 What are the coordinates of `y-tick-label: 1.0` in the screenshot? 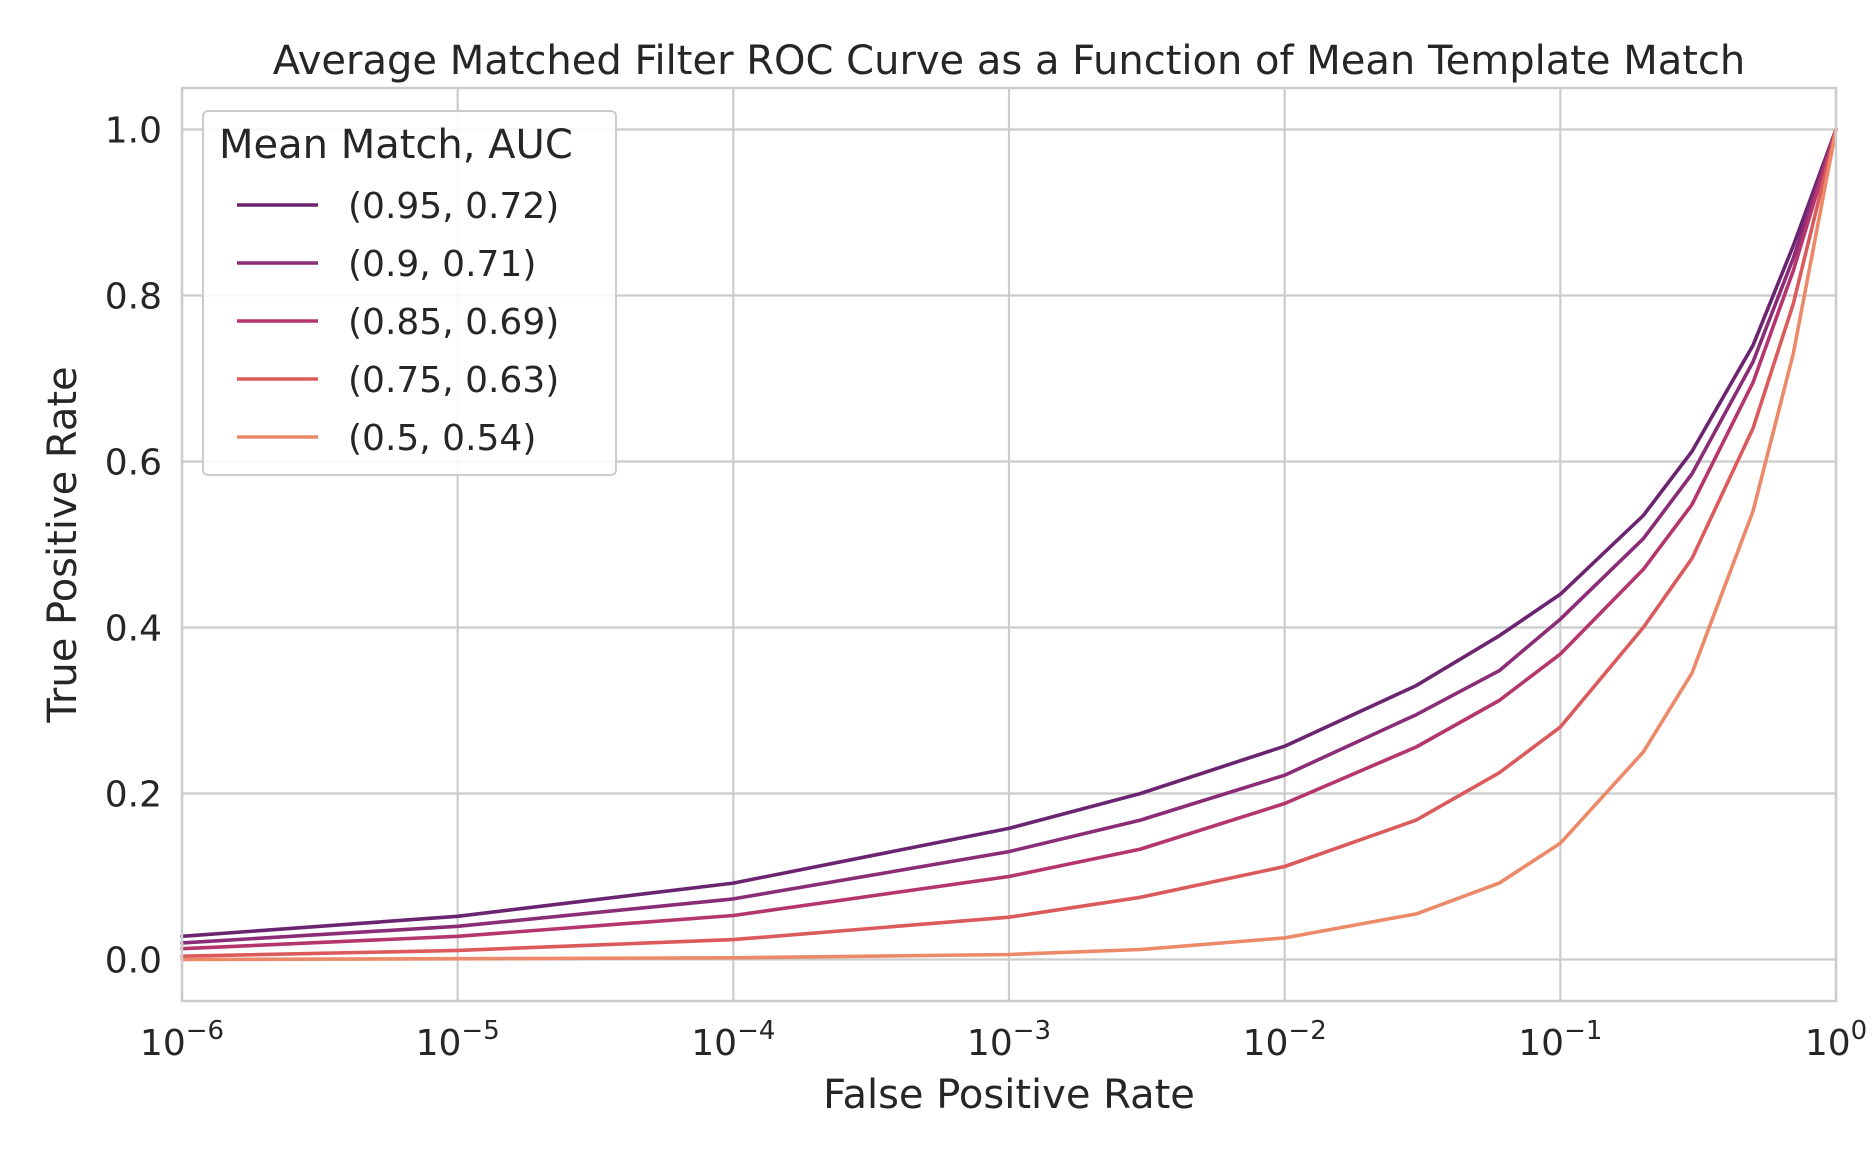 It's located at (133, 131).